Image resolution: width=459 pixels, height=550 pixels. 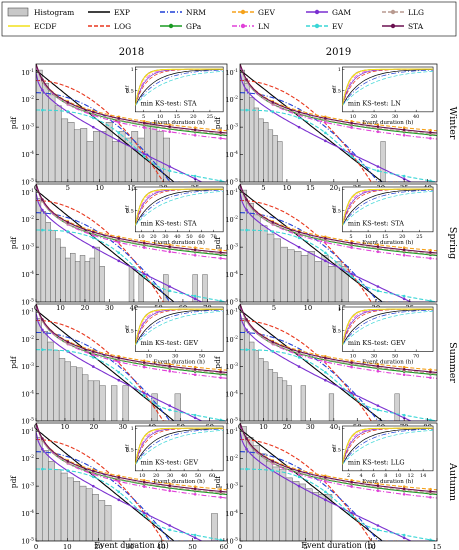 What do you see at coordinates (177, 117) in the screenshot?
I see `inset-x-tick-label: 15` at bounding box center [177, 117].